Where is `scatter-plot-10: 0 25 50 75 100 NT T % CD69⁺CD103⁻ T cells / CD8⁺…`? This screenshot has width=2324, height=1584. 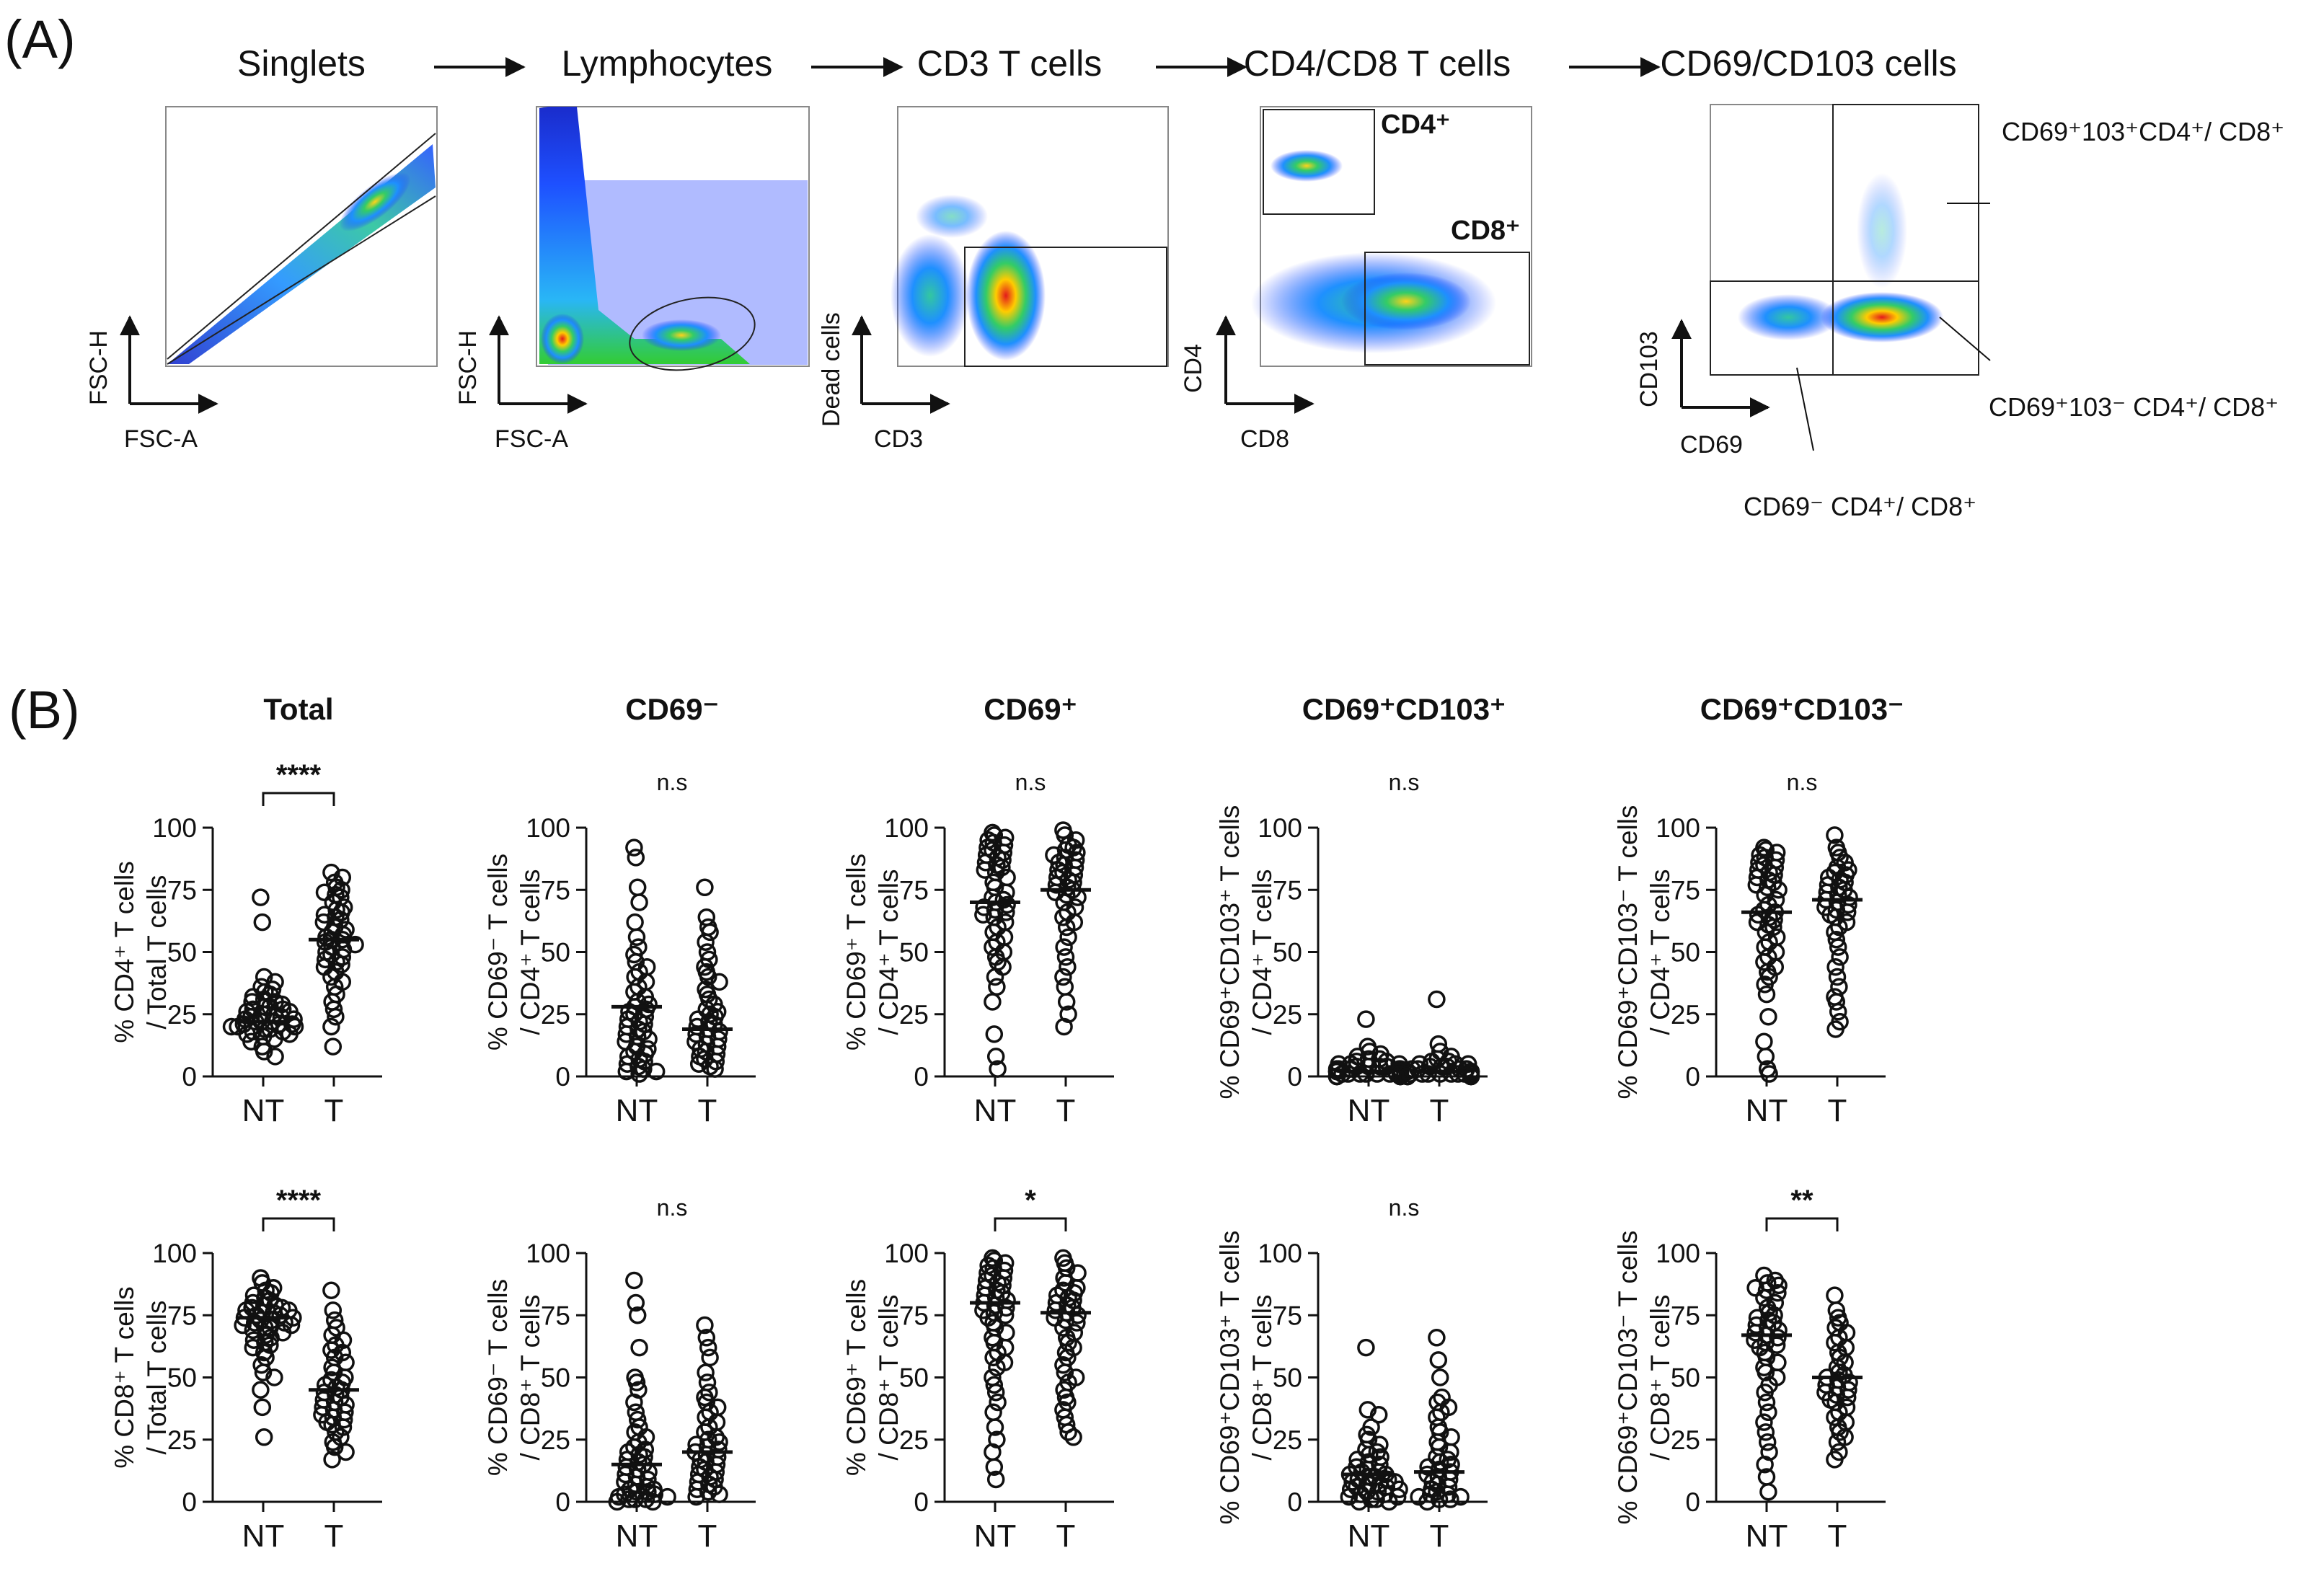 scatter-plot-10: 0 25 50 75 100 NT T % CD69⁺CD103⁻ T cells / CD8⁺… is located at coordinates (1749, 1369).